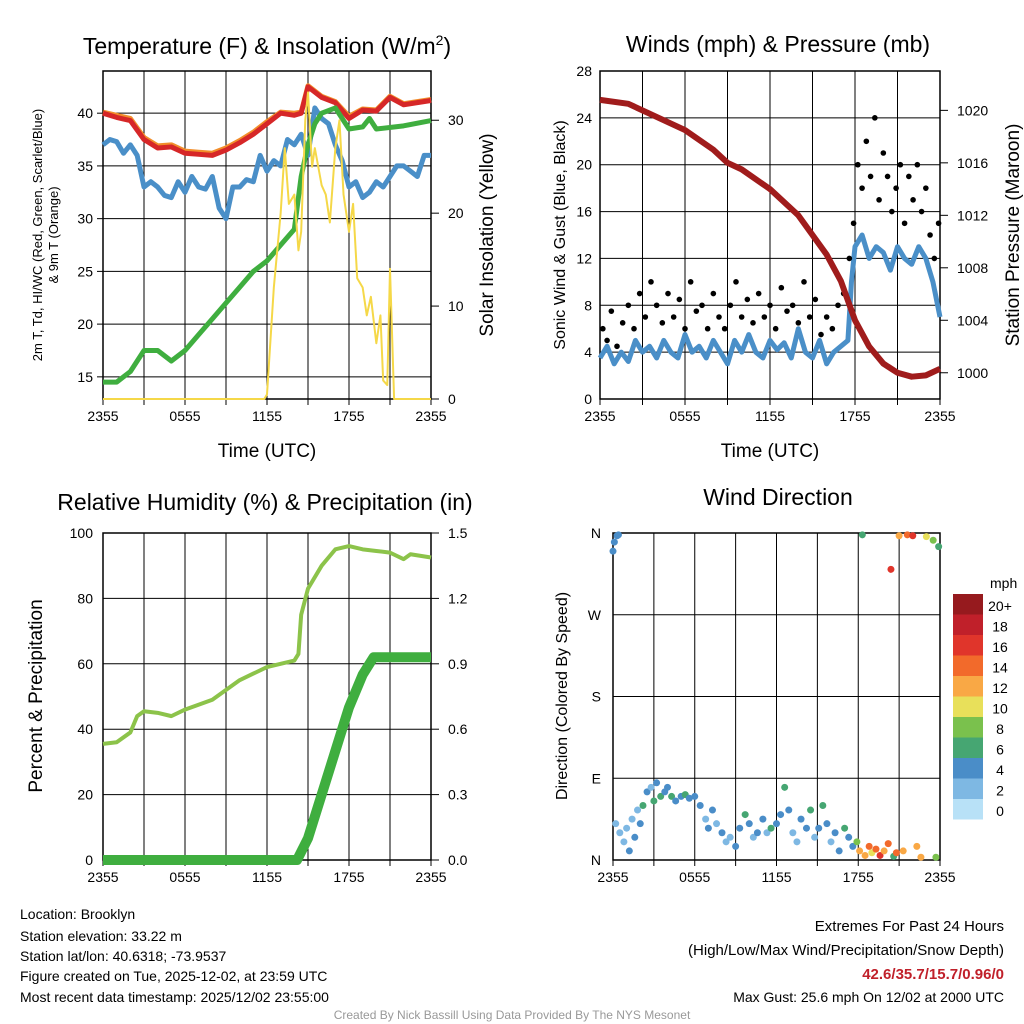 The height and width of the screenshot is (1024, 1024). I want to click on series-2m-t, so click(267, 121).